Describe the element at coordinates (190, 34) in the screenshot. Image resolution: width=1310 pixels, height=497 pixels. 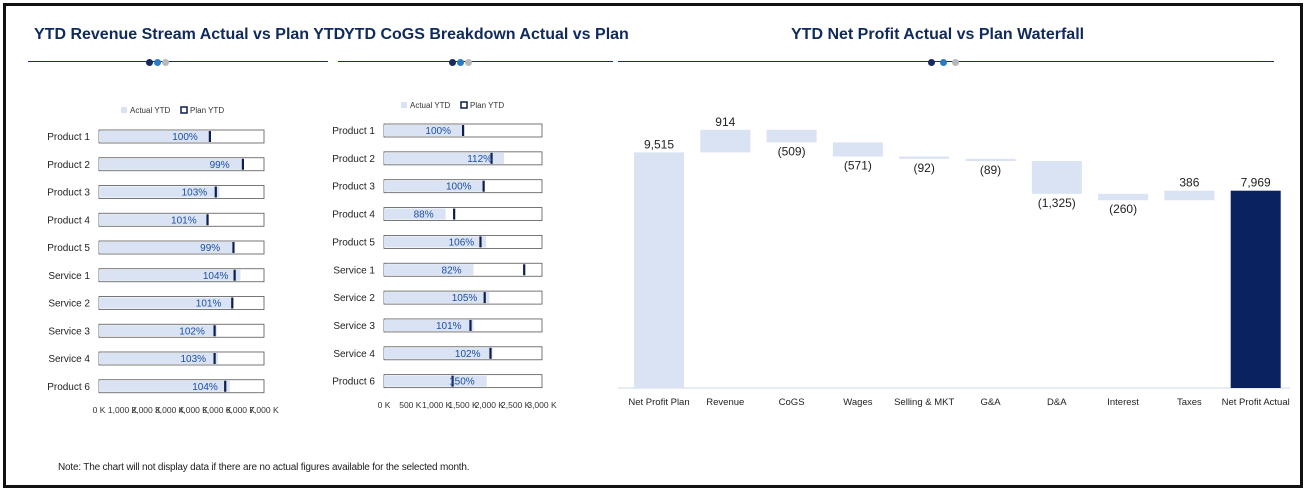
I see `revenue-chart-title: YTD Revenue Stream Actual vs Plan YTD` at that location.